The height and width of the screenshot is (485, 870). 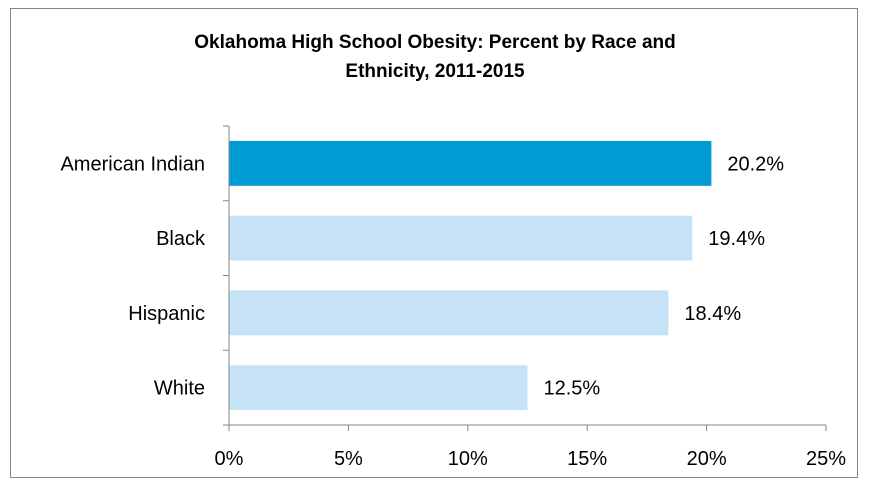 What do you see at coordinates (736, 239) in the screenshot?
I see `data-label: 19.4%` at bounding box center [736, 239].